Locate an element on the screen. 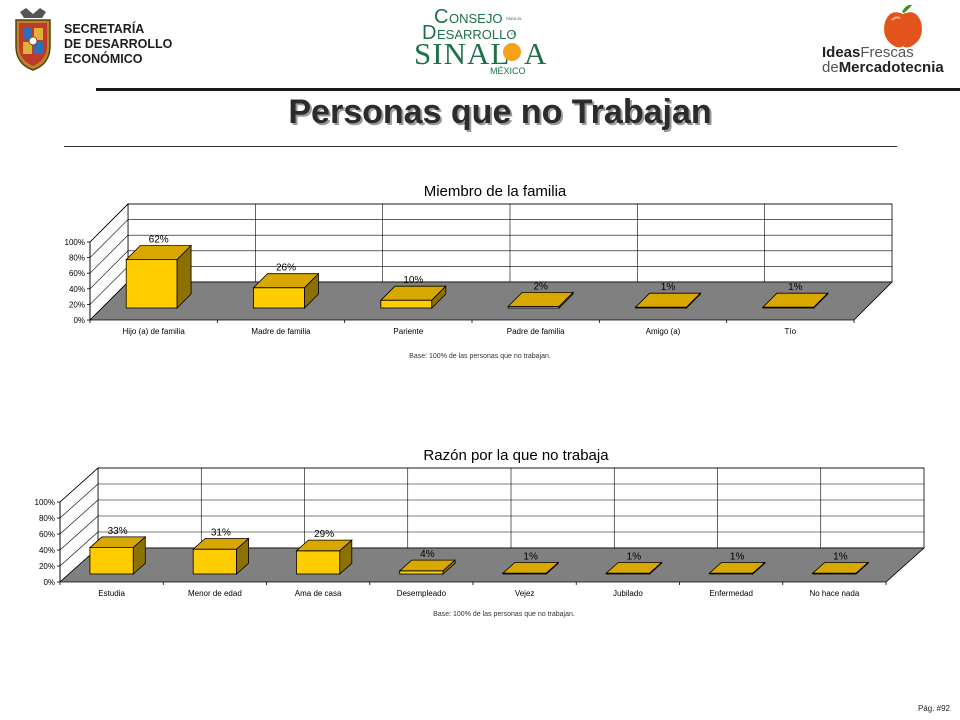 This screenshot has width=960, height=720. header-divider is located at coordinates (528, 89).